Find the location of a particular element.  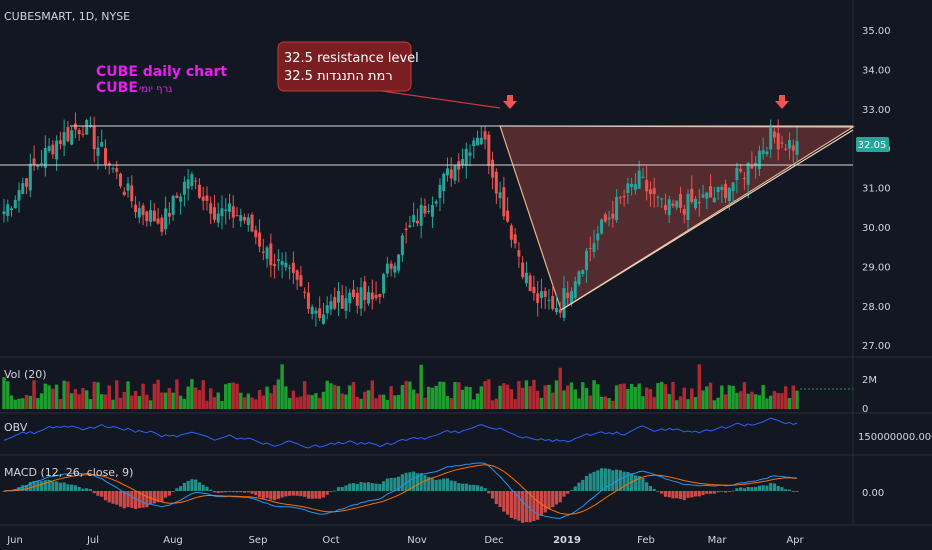

symbol-header: CUBESMART, 1D, NYSE is located at coordinates (67, 16).